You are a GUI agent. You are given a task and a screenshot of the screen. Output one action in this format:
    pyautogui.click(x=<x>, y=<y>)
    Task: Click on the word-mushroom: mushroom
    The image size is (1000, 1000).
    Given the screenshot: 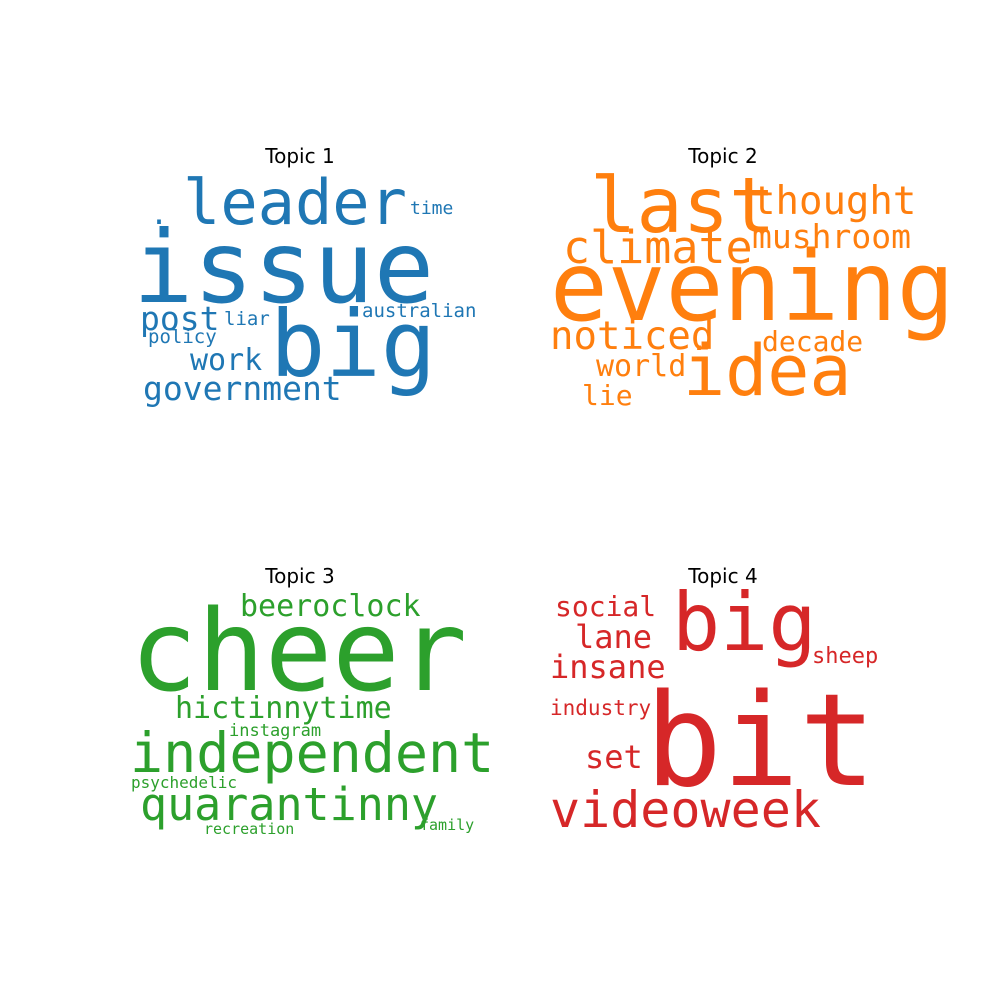 What is the action you would take?
    pyautogui.click(x=831, y=236)
    